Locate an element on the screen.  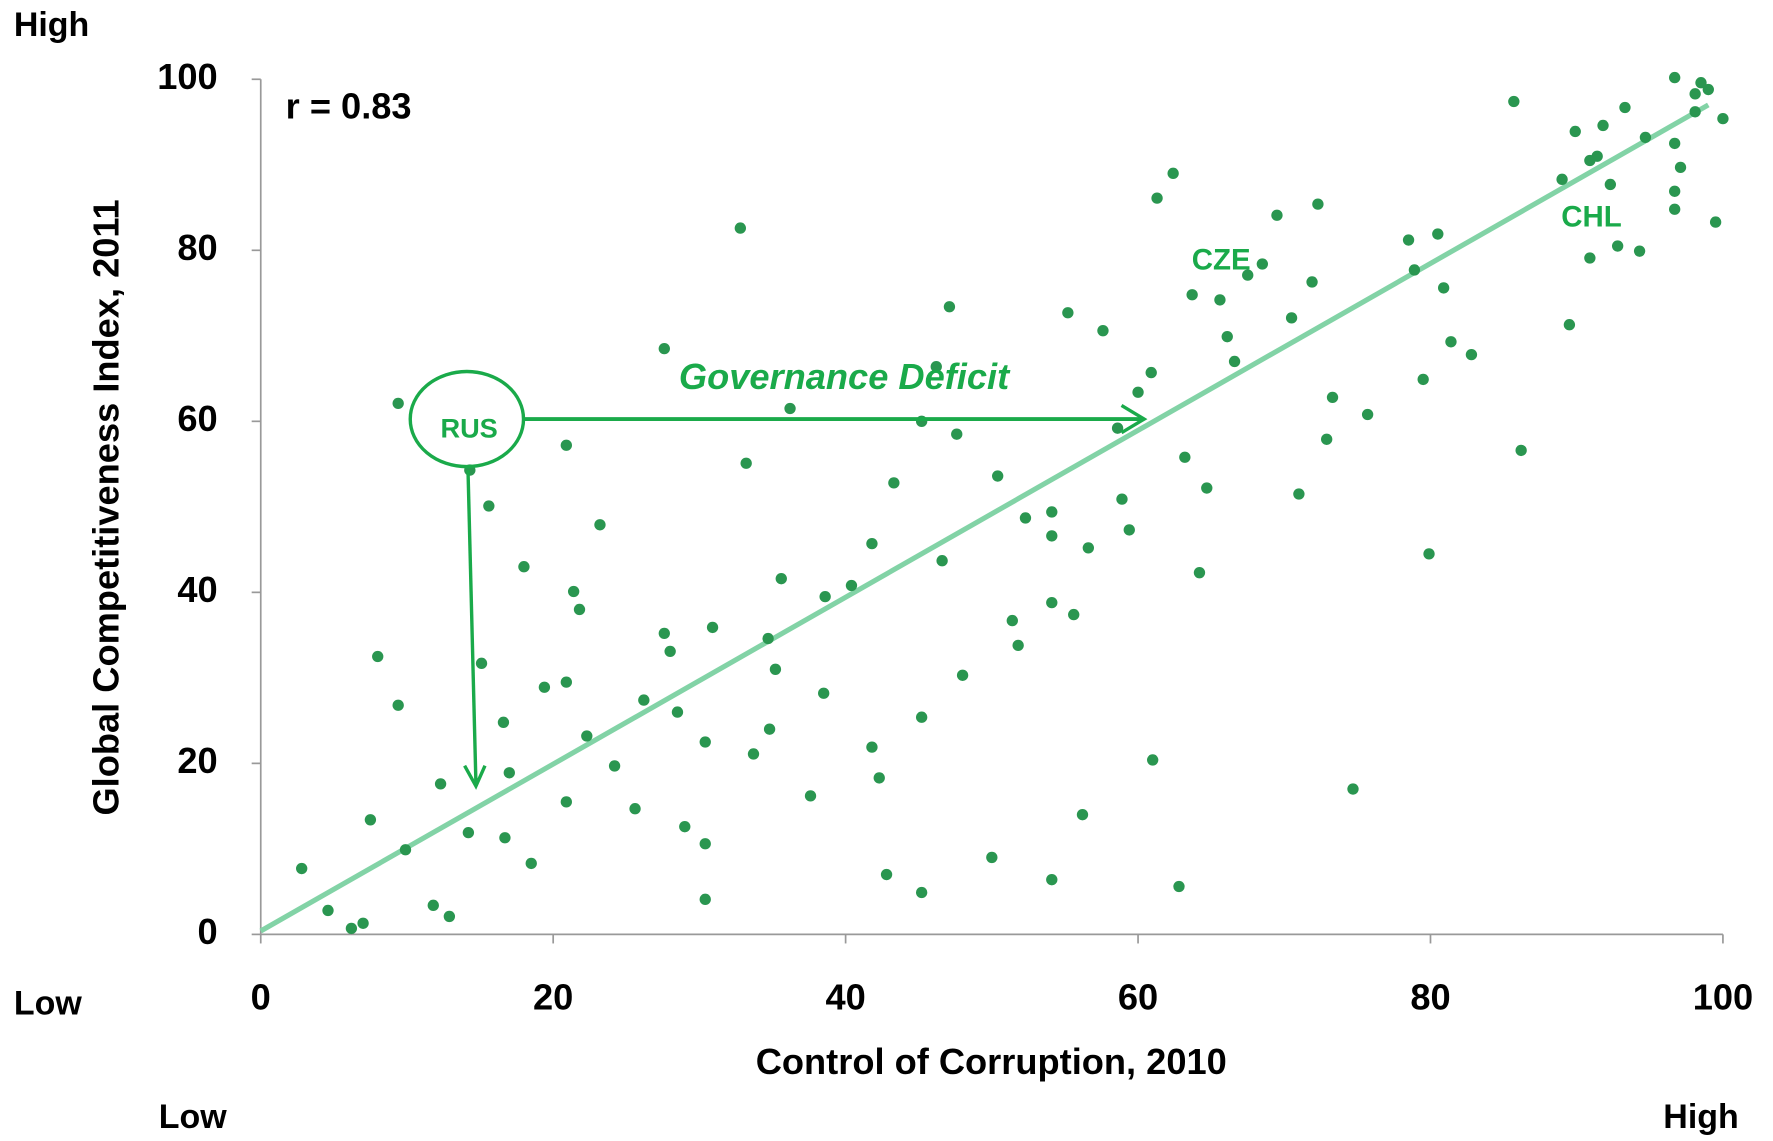
y-tick-label: 20 is located at coordinates (197, 760).